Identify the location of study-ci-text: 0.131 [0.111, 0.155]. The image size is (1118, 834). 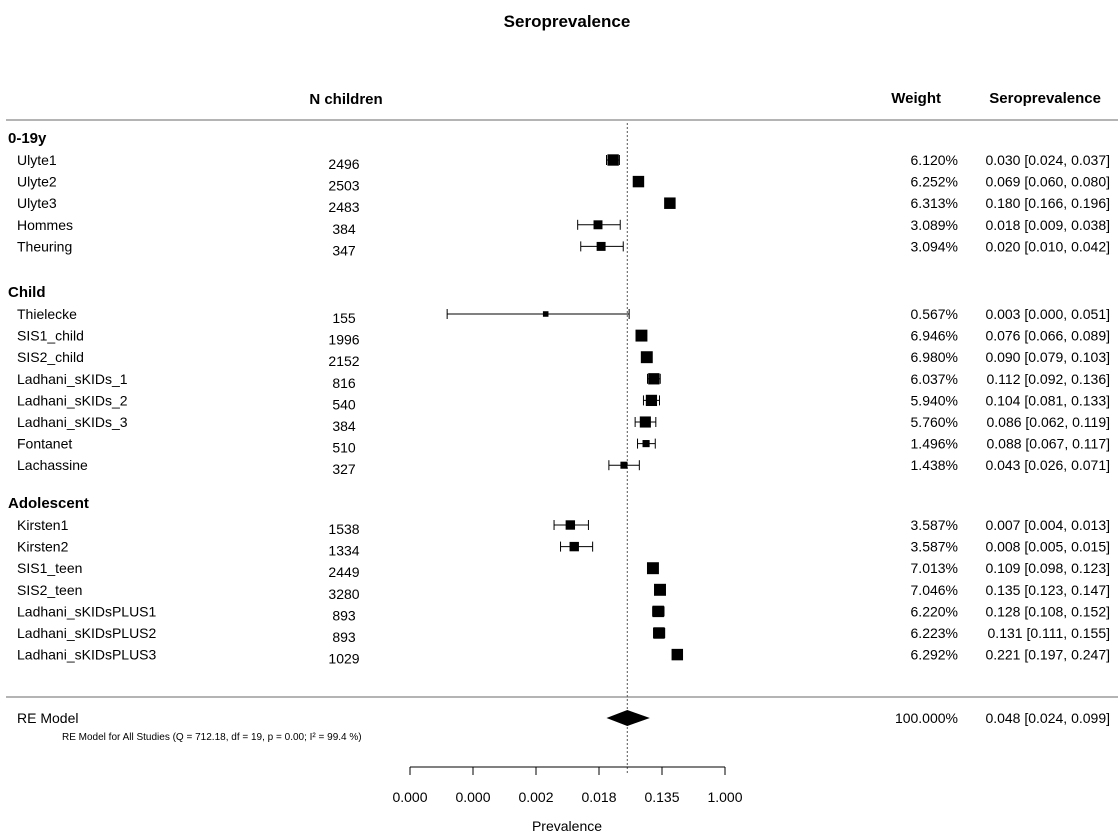
(1049, 633).